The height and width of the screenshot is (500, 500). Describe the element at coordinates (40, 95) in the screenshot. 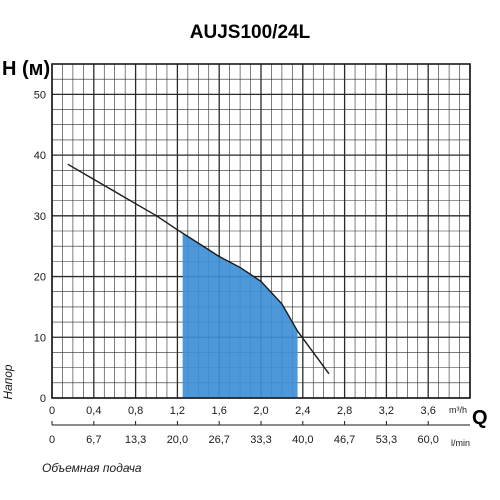

I see `y-tick-label: 50` at that location.